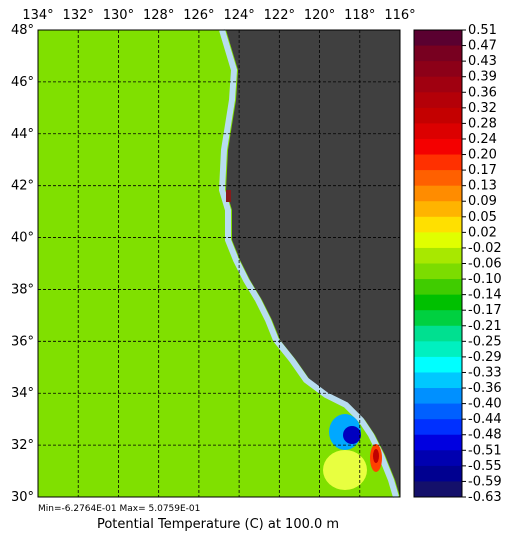  I want to click on colorbar-label: -0.55, so click(485, 466).